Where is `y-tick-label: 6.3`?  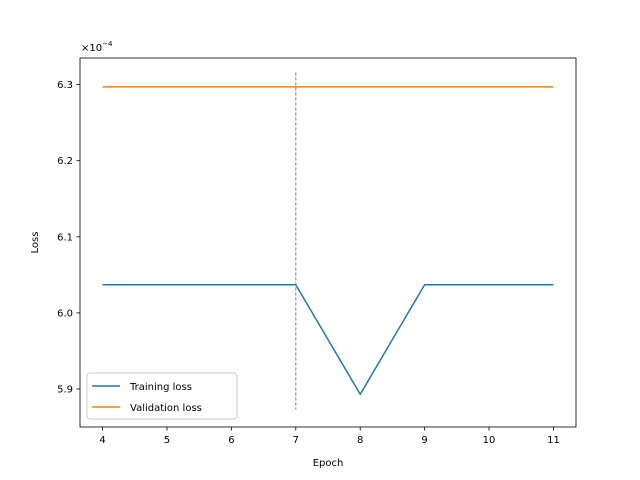
y-tick-label: 6.3 is located at coordinates (65, 85).